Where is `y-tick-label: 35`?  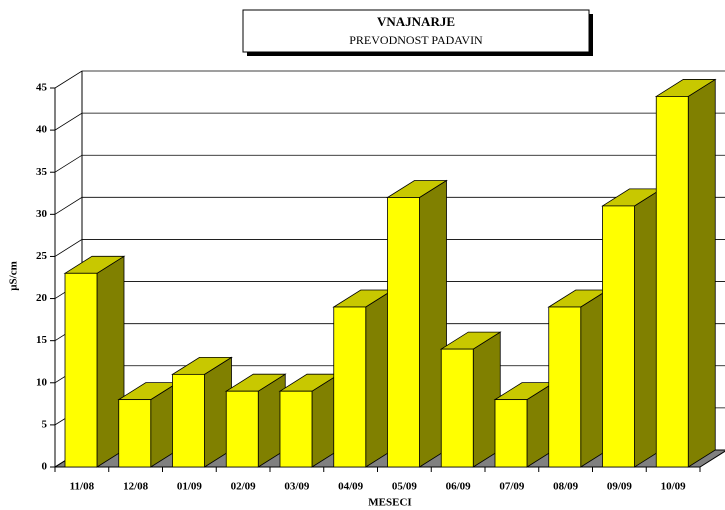
y-tick-label: 35 is located at coordinates (42, 172).